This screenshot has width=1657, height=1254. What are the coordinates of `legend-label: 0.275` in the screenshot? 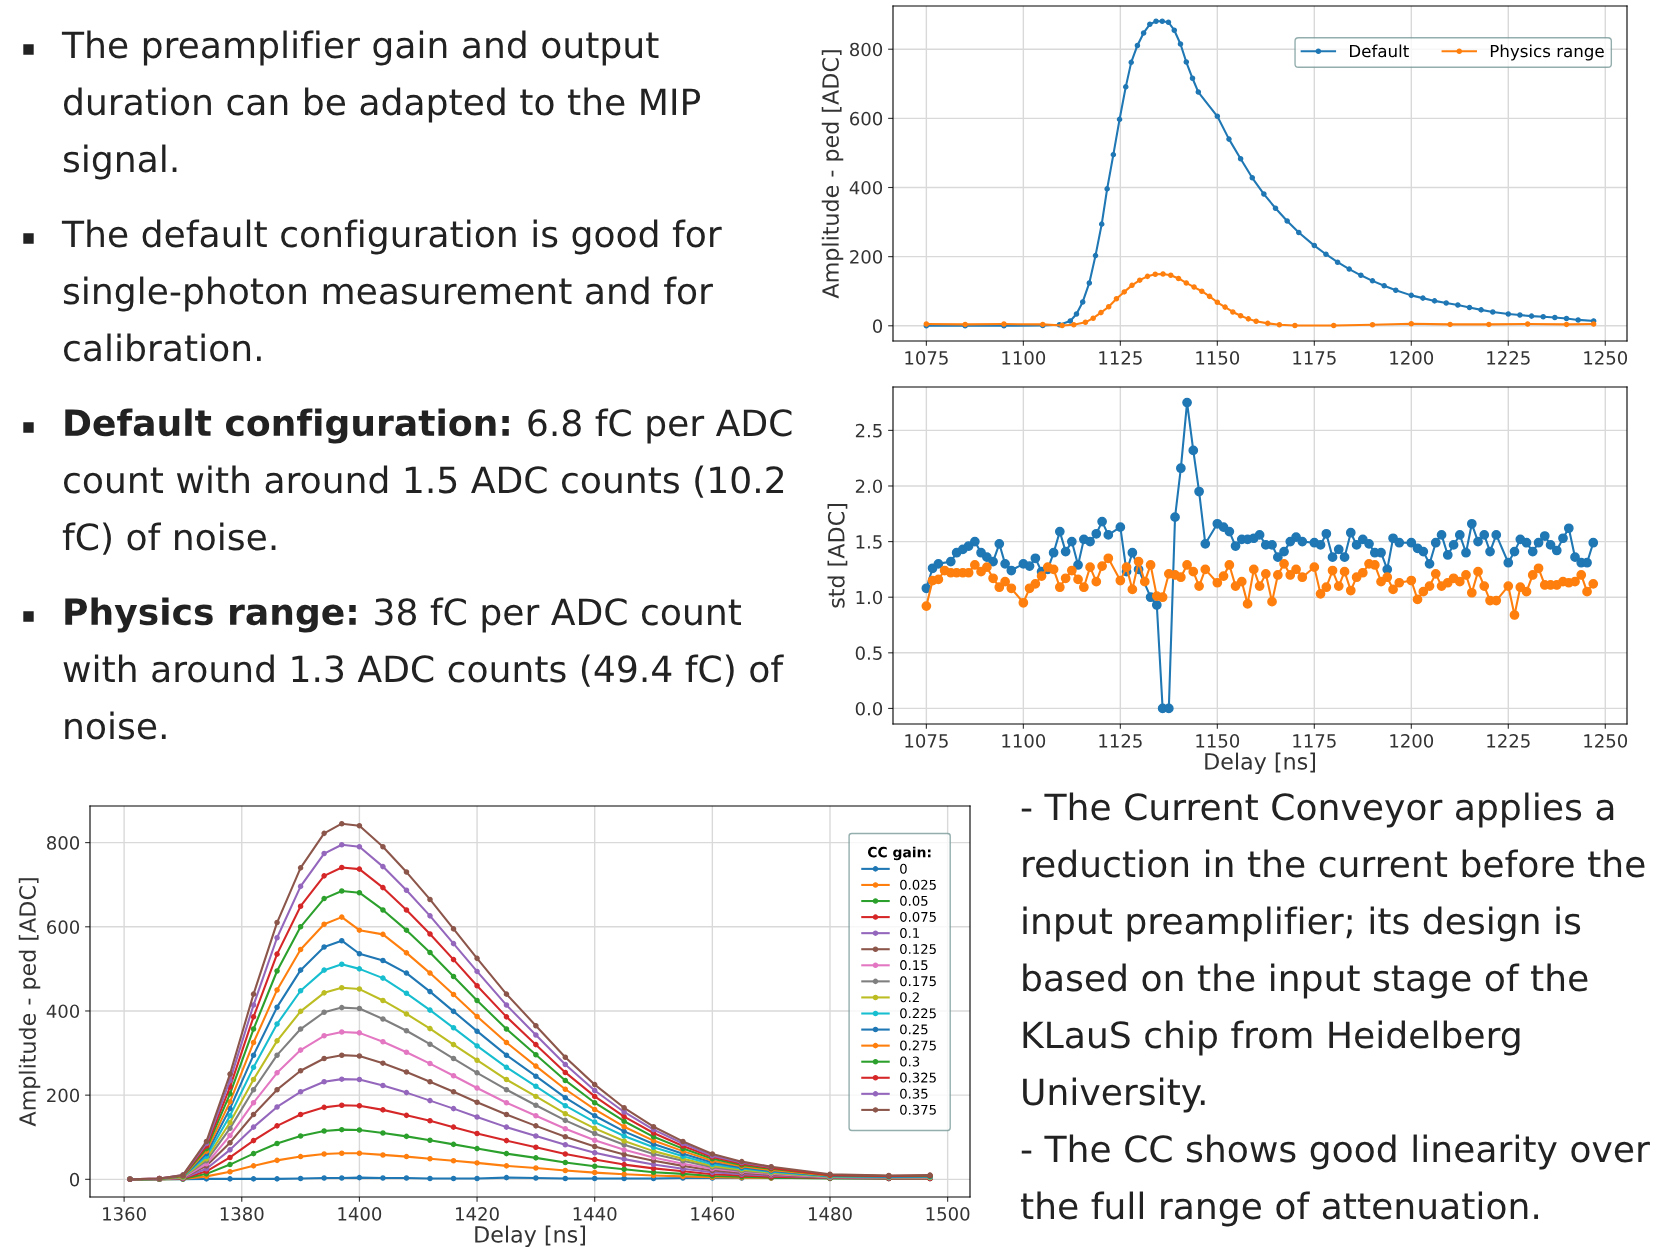 It's located at (918, 1045).